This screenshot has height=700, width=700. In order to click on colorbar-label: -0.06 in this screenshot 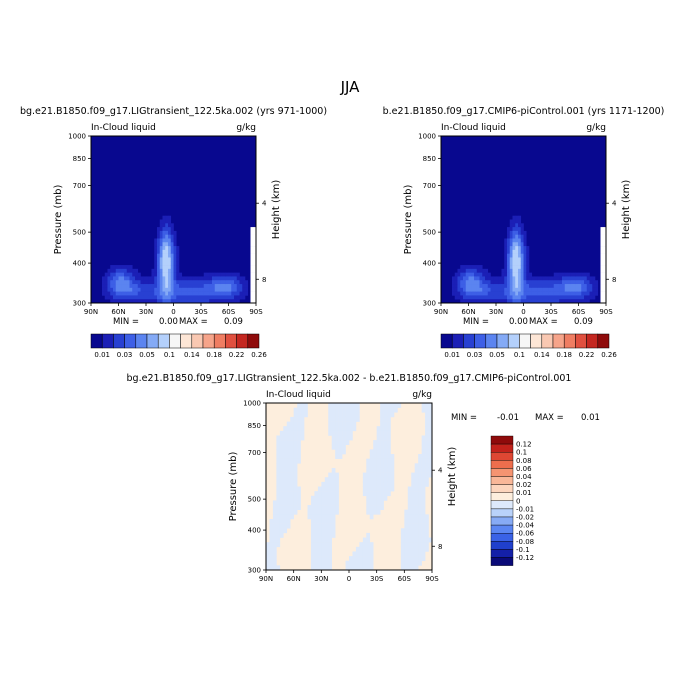, I will do `click(525, 534)`.